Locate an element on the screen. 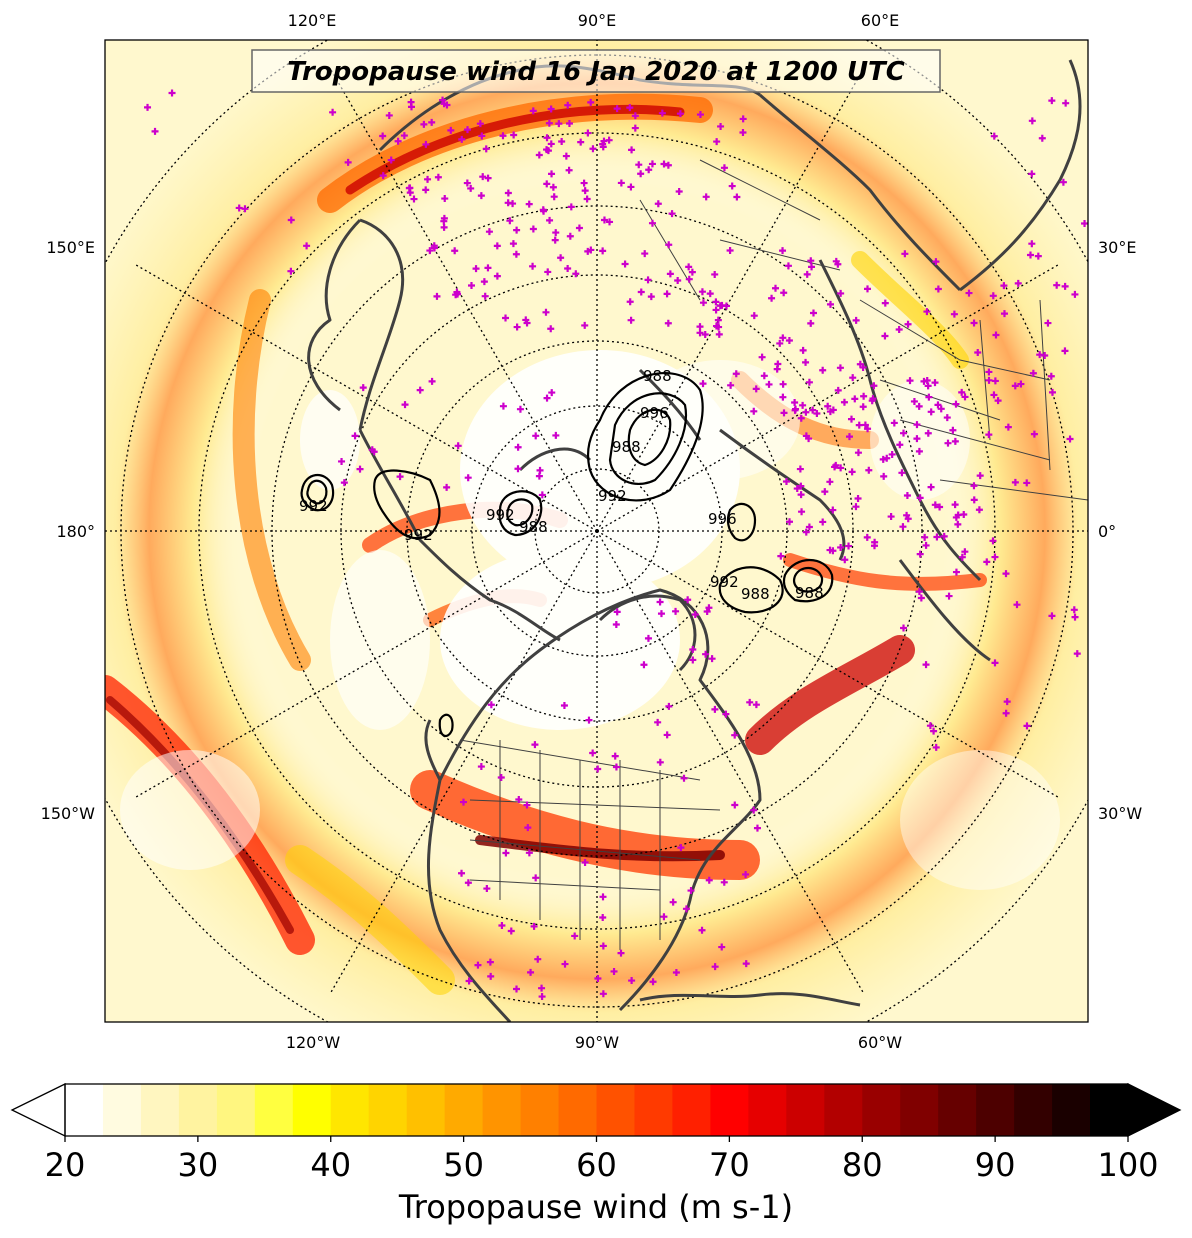 The image size is (1192, 1238). colorbar-title: Tropopause wind (m s-1) is located at coordinates (595, 1207).